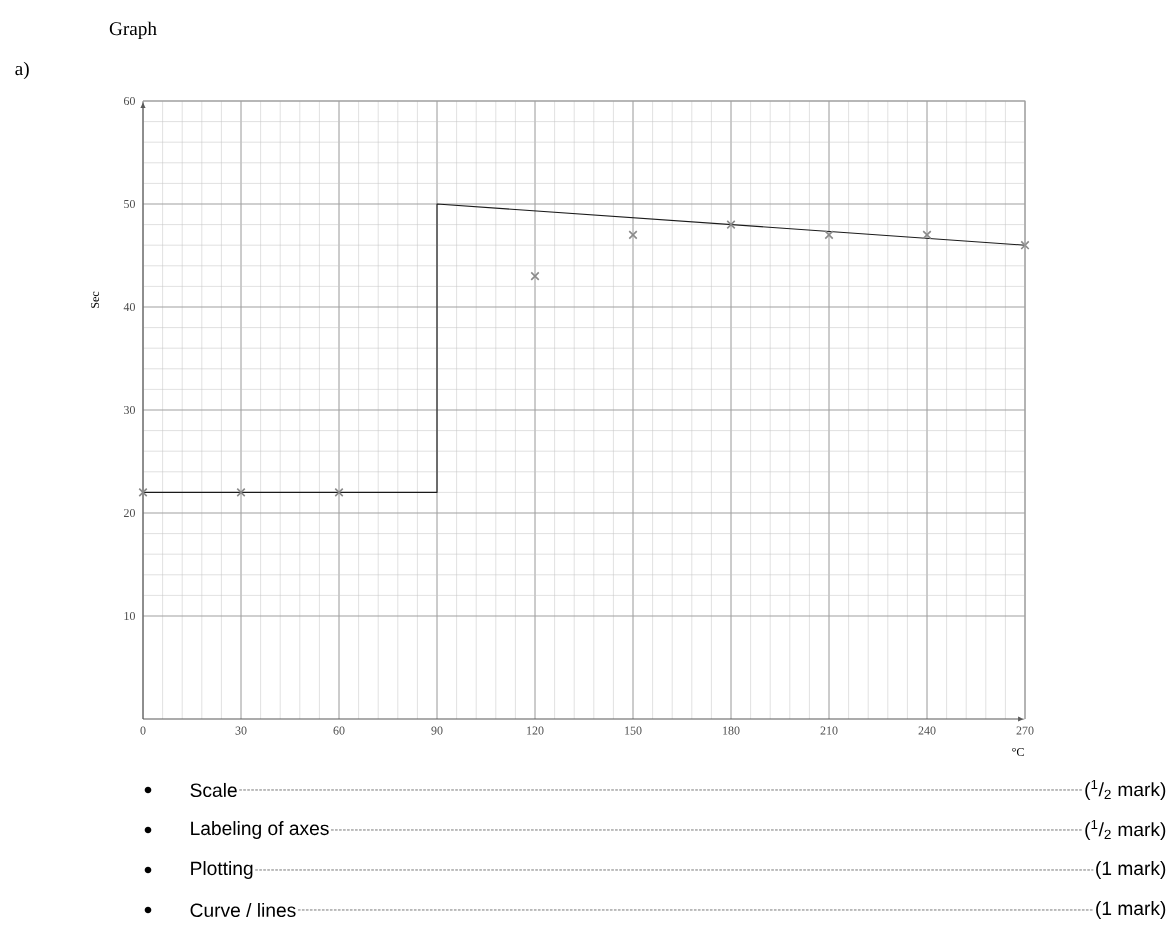 The image size is (1172, 952). Describe the element at coordinates (95, 299) in the screenshot. I see `y-axis-title: Sec` at that location.